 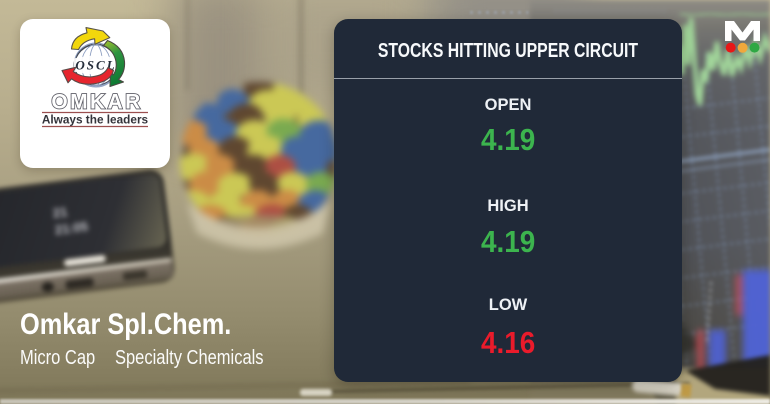 I want to click on svg-text: OSCL, so click(x=95, y=65).